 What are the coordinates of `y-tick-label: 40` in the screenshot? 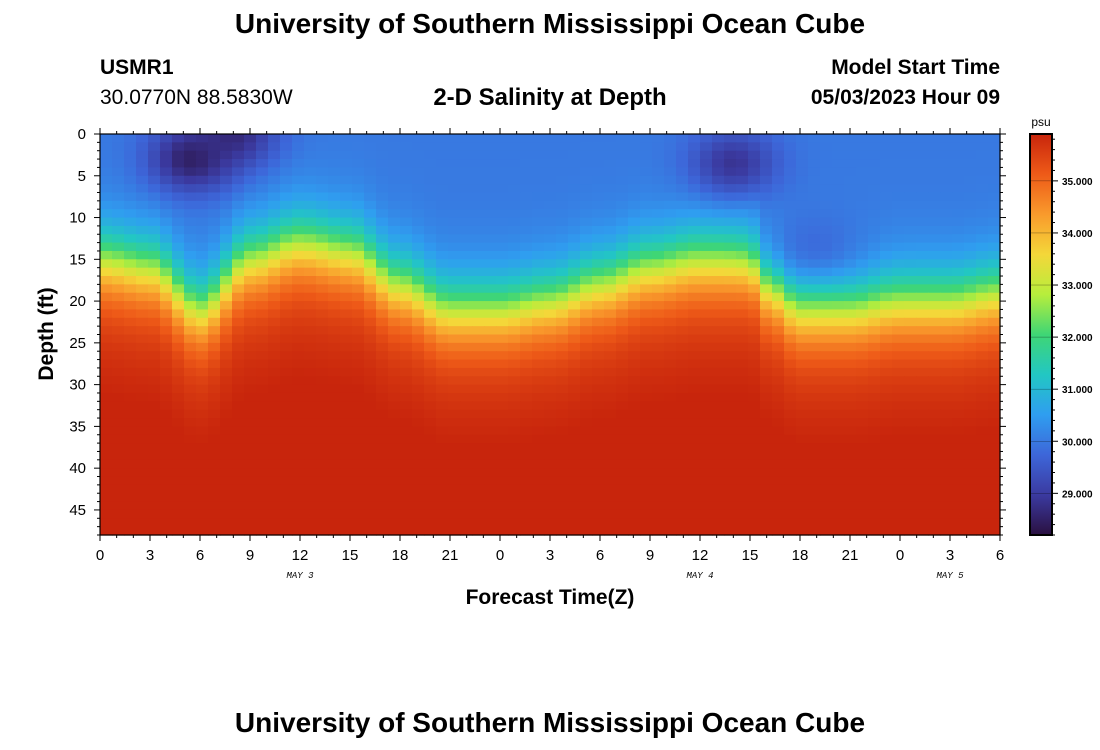 It's located at (77, 468).